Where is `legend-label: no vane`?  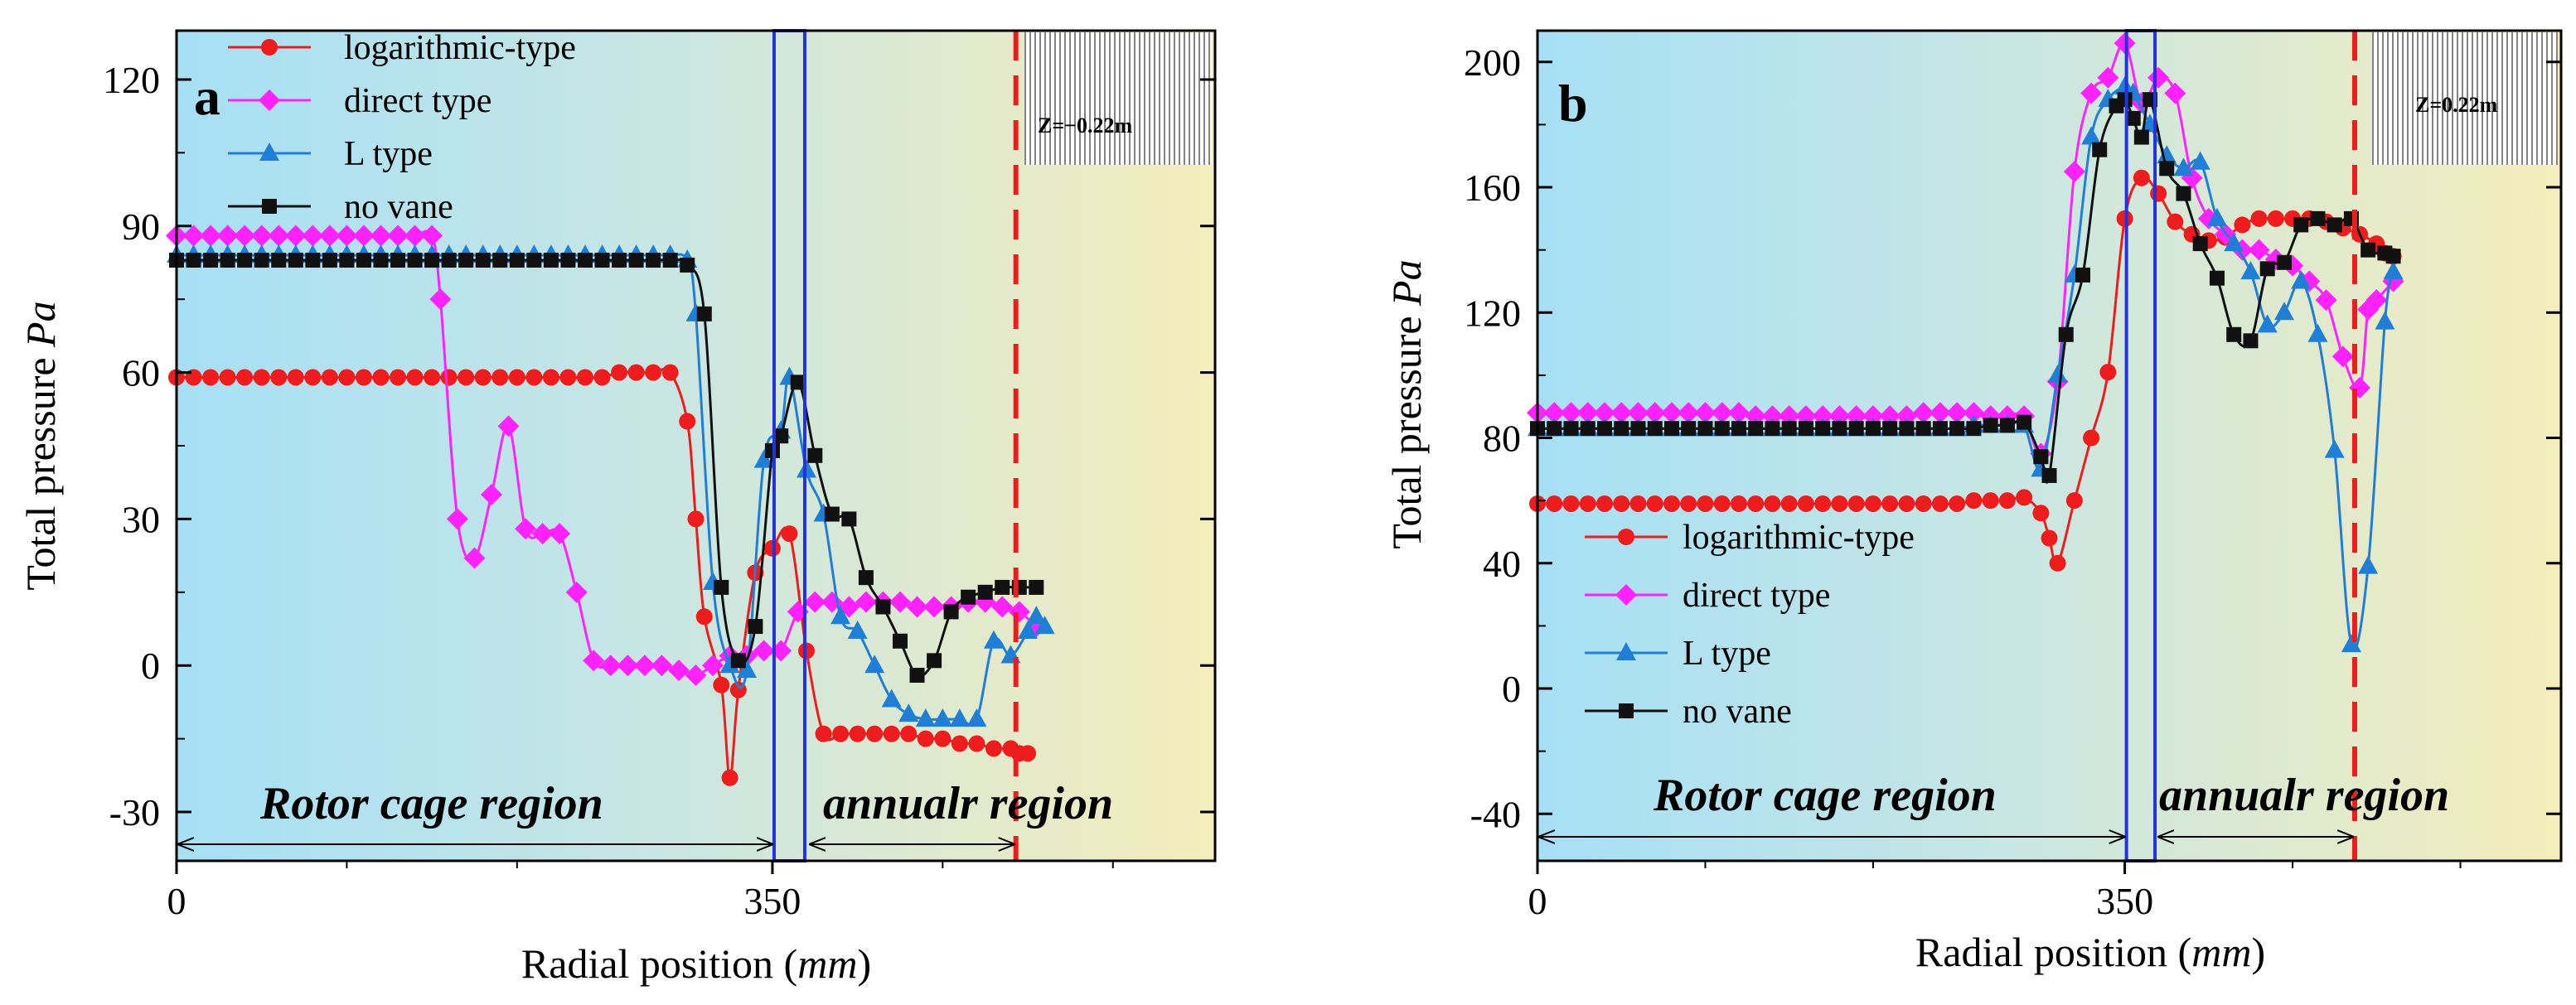 legend-label: no vane is located at coordinates (1737, 712).